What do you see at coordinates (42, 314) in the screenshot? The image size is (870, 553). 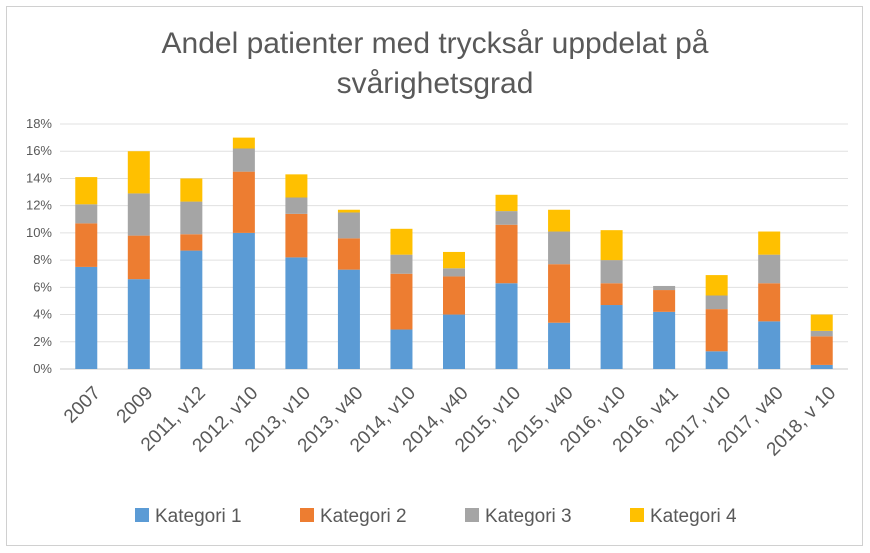 I see `y-tick-label: 4%` at bounding box center [42, 314].